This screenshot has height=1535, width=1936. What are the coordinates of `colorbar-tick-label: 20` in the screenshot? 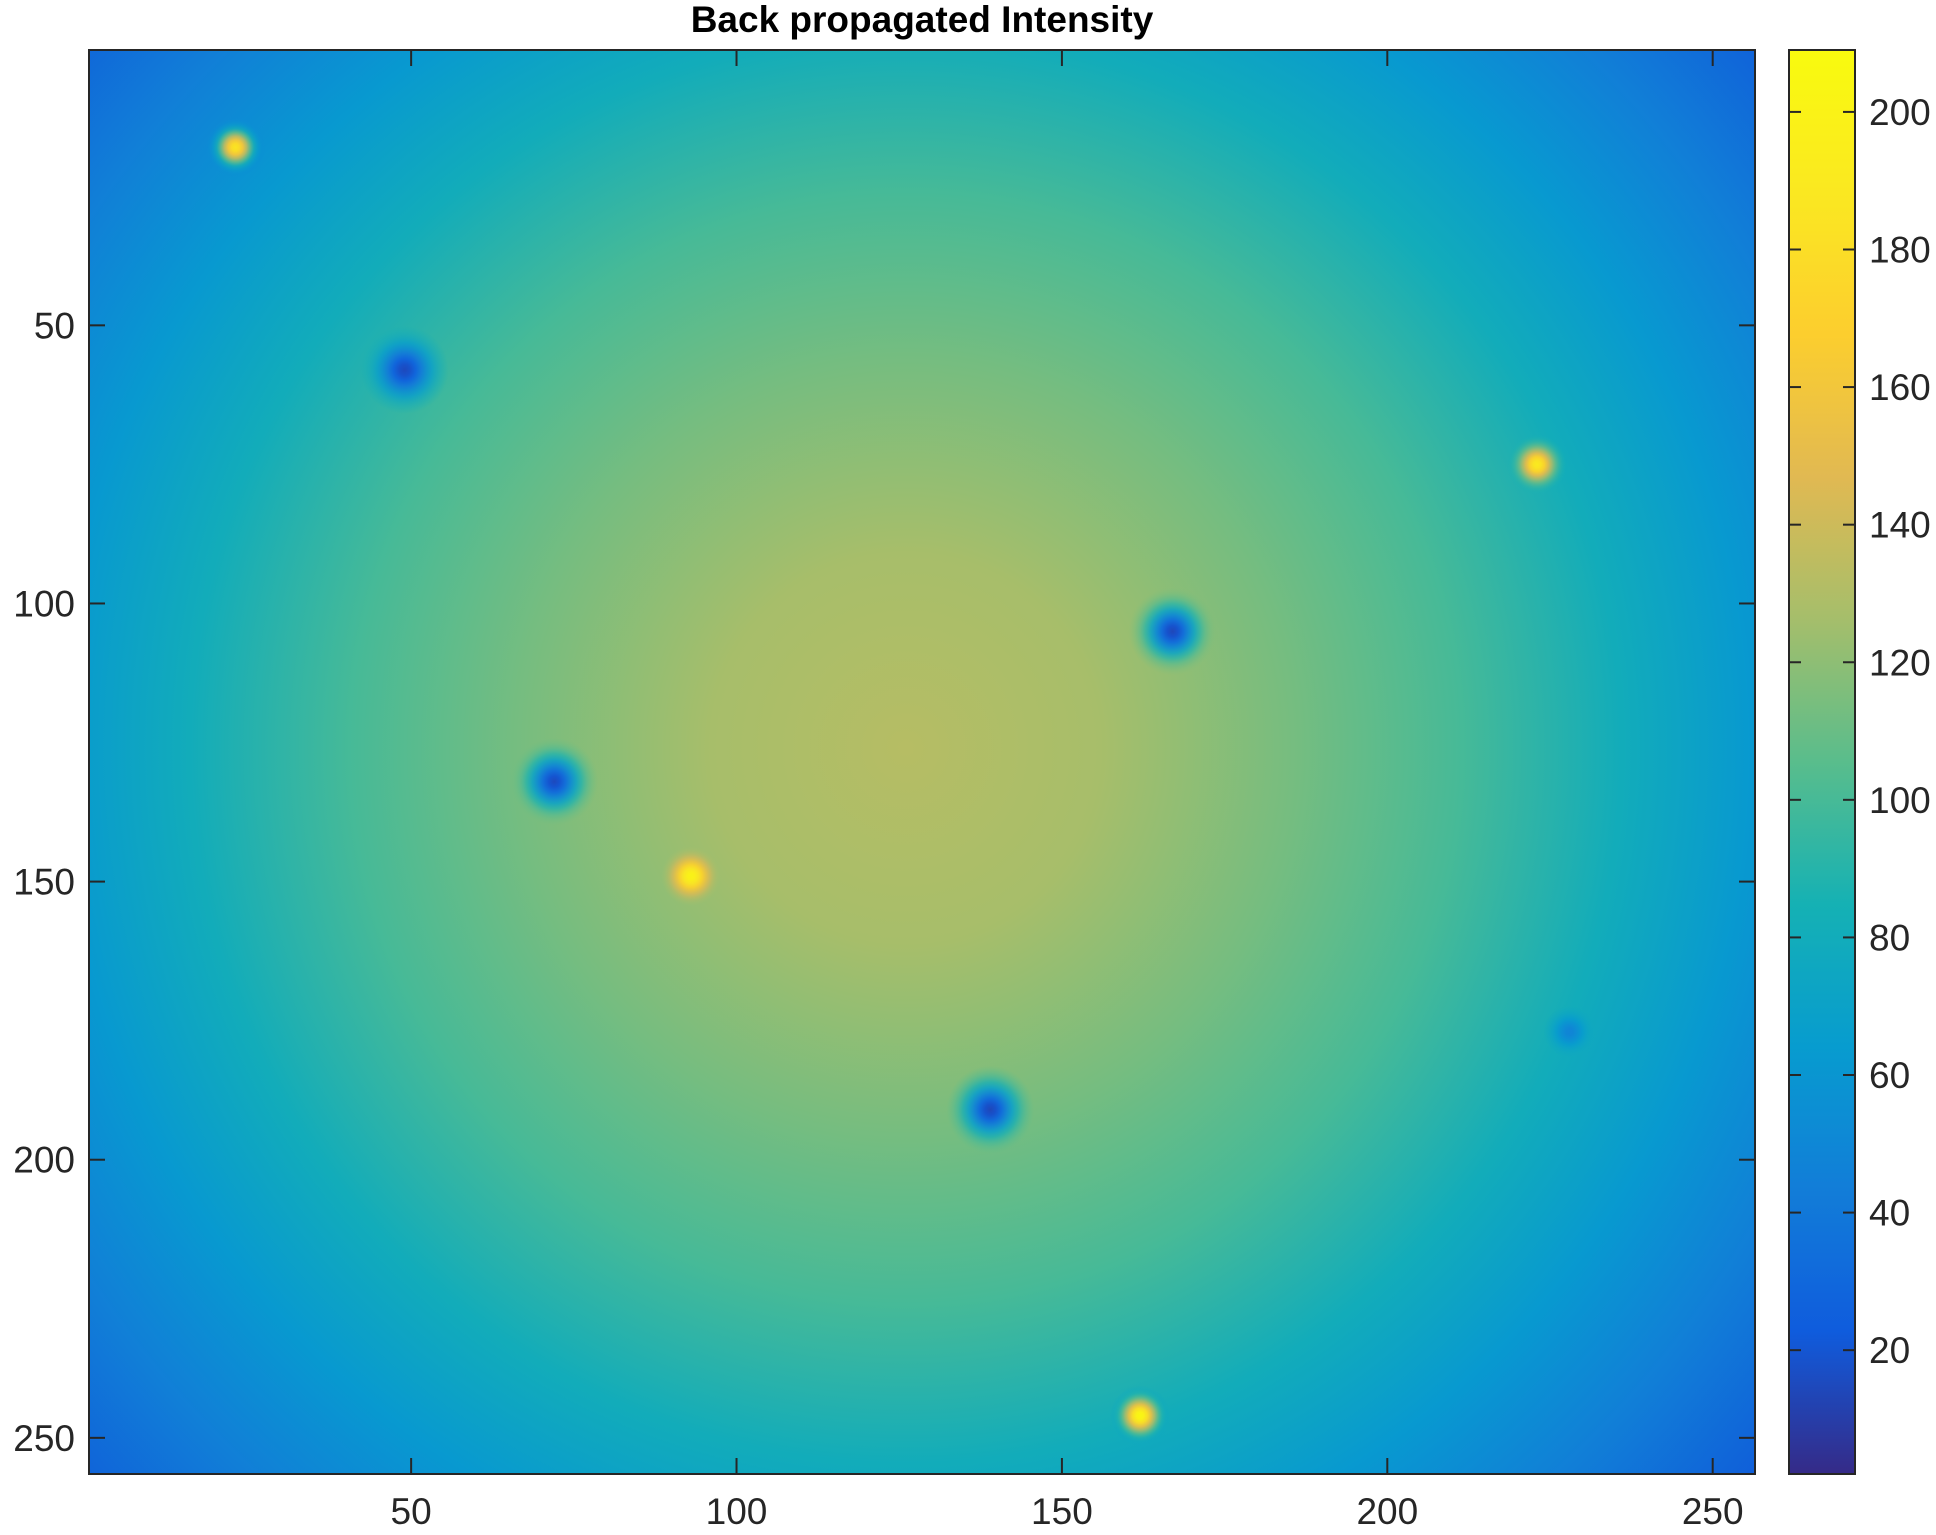 It's located at (1889, 1350).